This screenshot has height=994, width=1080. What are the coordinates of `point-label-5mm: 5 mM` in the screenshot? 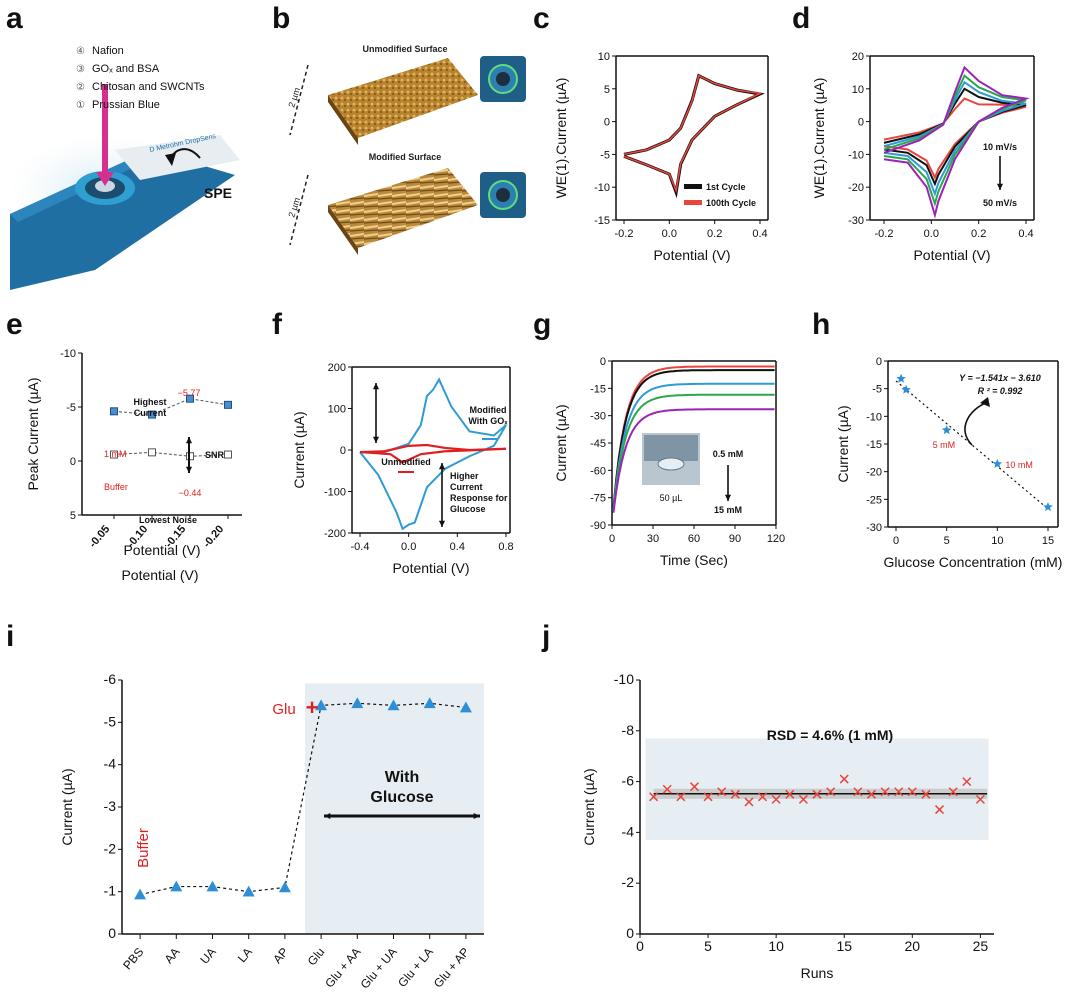 It's located at (944, 445).